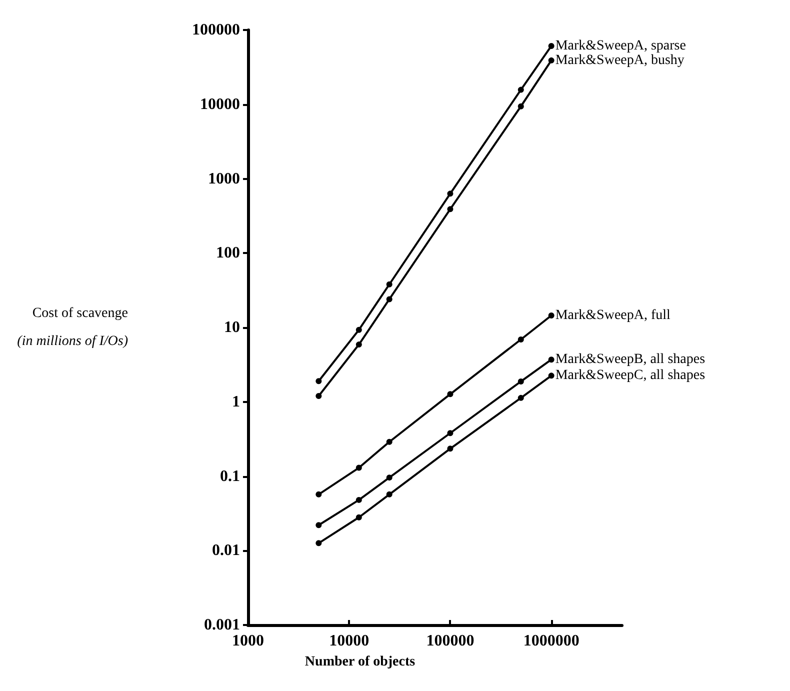 The image size is (790, 691). What do you see at coordinates (551, 641) in the screenshot?
I see `x-tick-label: 1000000` at bounding box center [551, 641].